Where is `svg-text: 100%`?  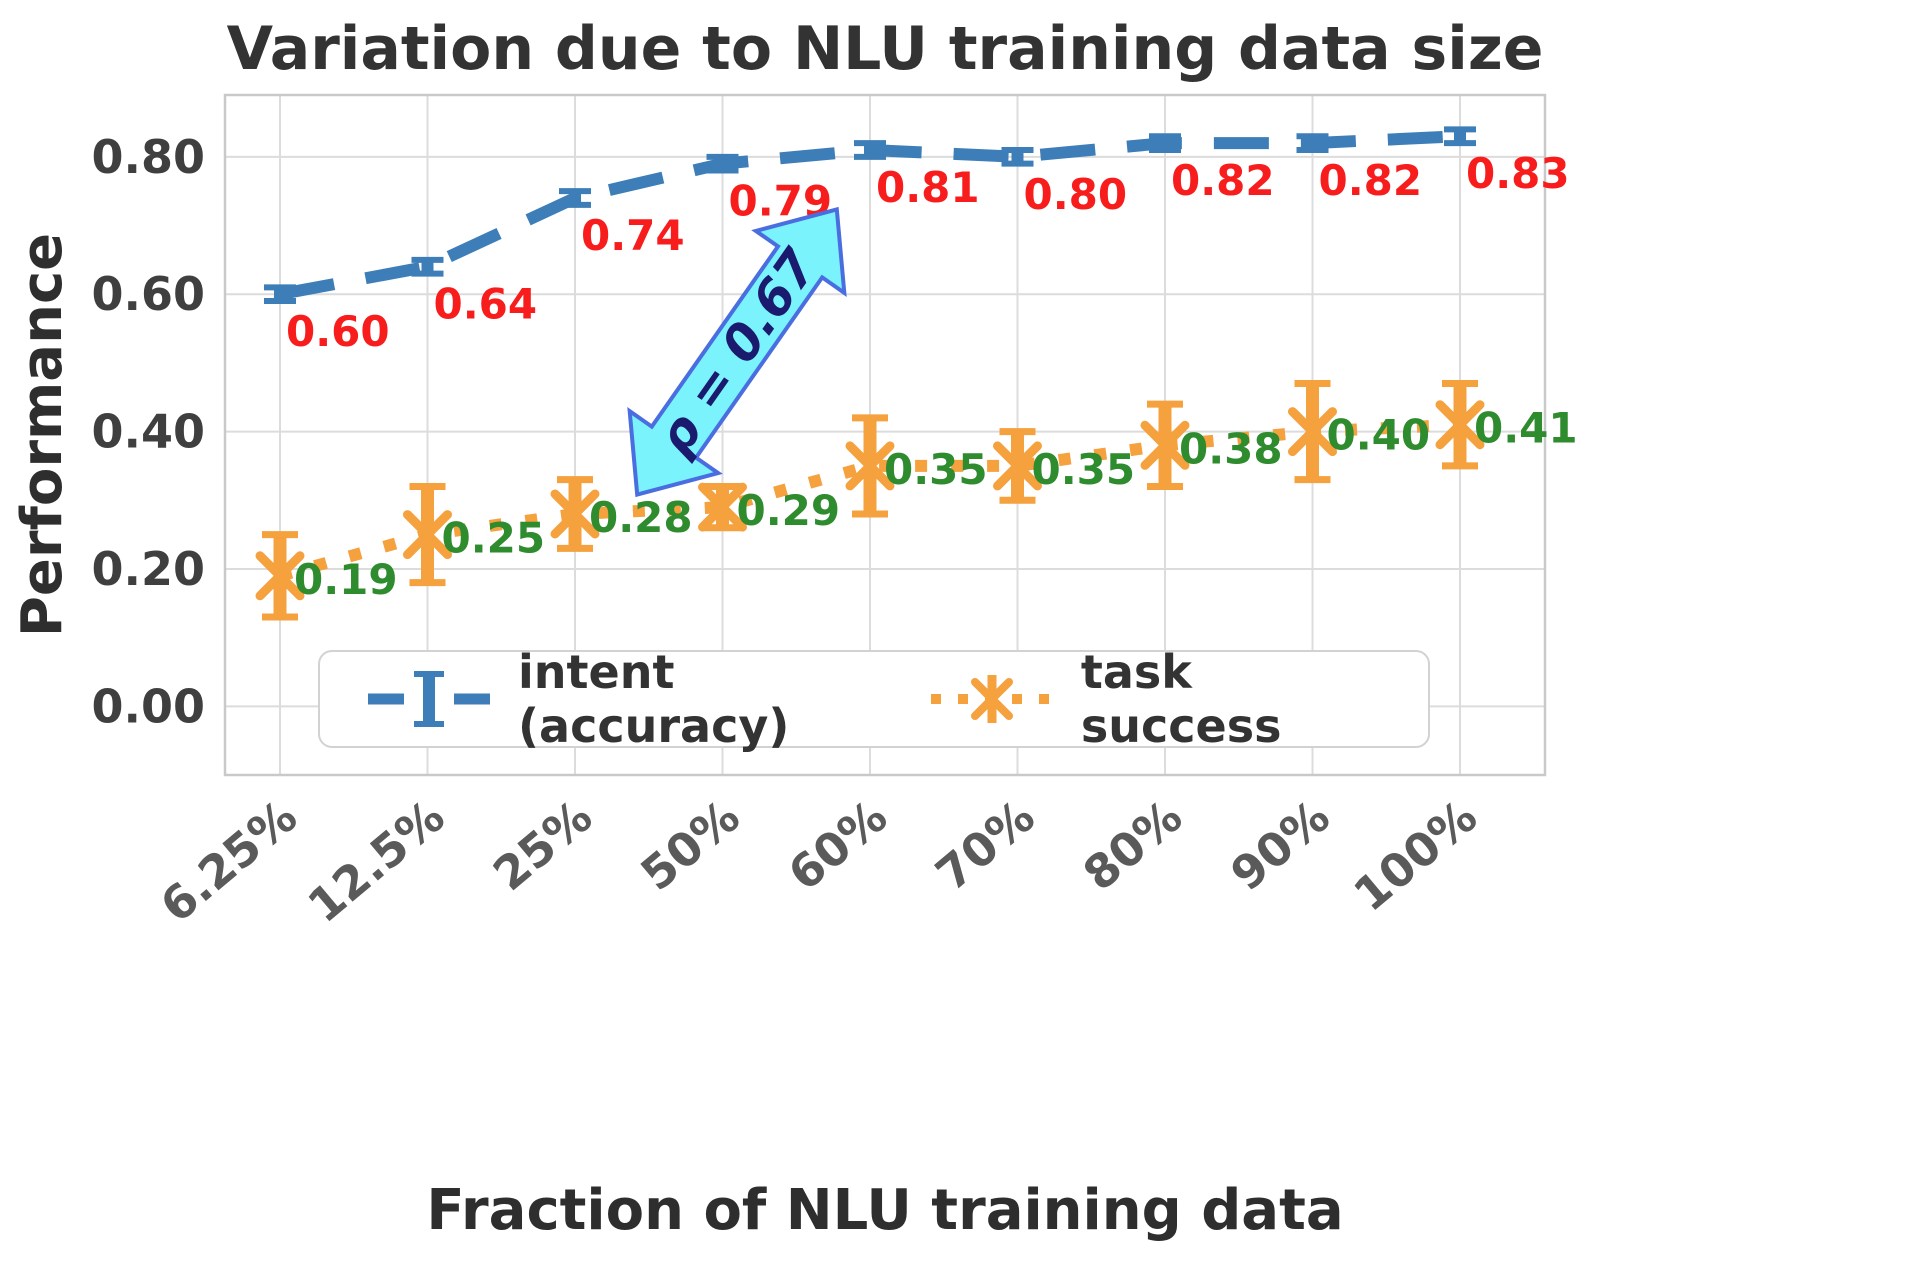
svg-text: 100% is located at coordinates (1415, 855).